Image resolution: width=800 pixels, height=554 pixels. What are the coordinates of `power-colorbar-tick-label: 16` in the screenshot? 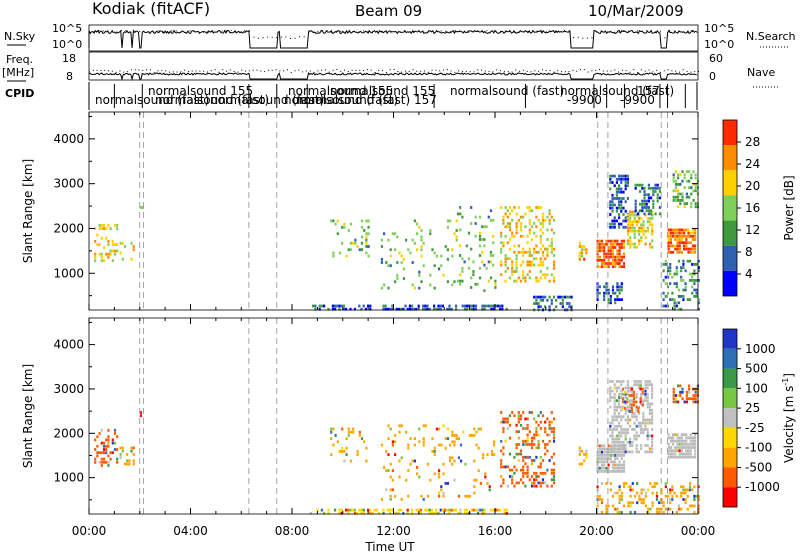 It's located at (752, 208).